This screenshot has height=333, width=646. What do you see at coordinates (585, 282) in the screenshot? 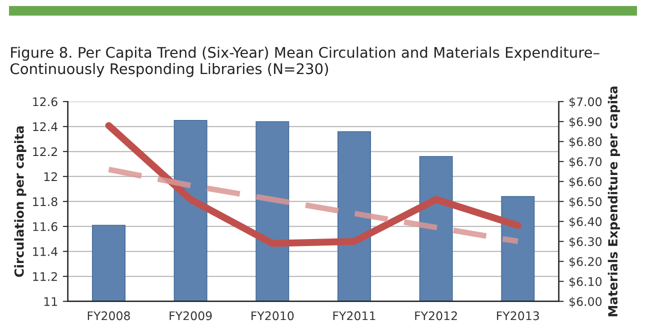
I see `y2-tick-label: $6.10` at bounding box center [585, 282].